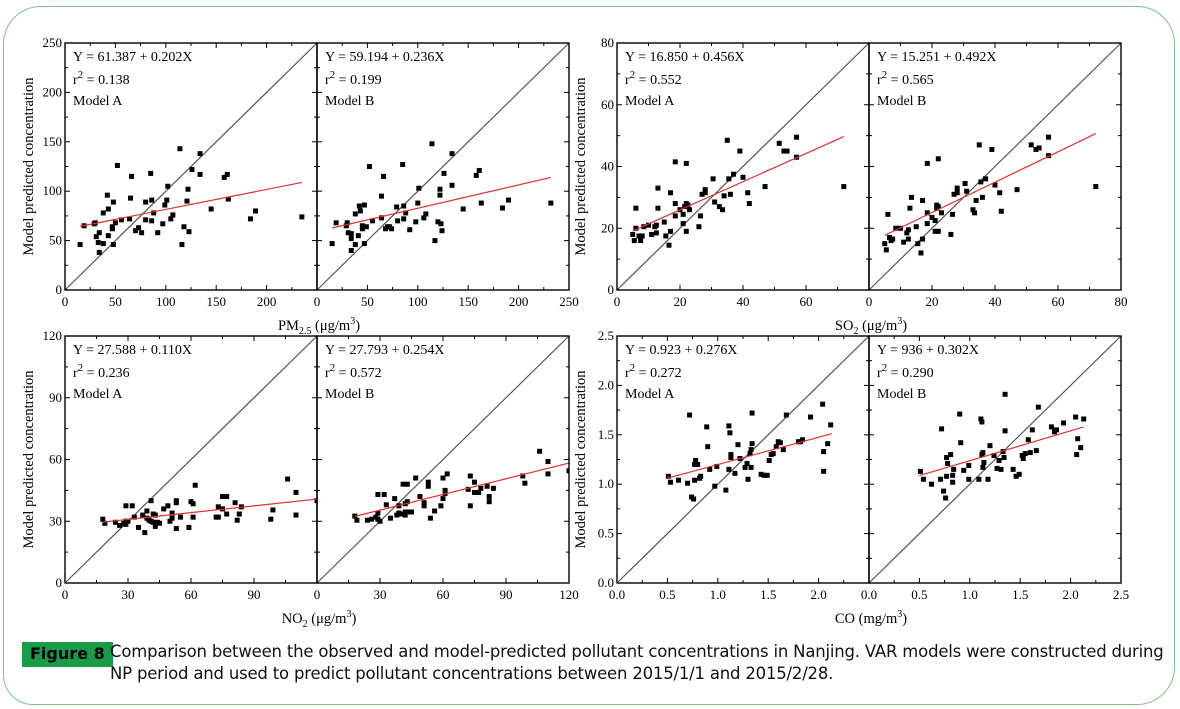 The image size is (1180, 709). Describe the element at coordinates (581, 166) in the screenshot. I see `y-axis-label: Model predicted concentration` at that location.